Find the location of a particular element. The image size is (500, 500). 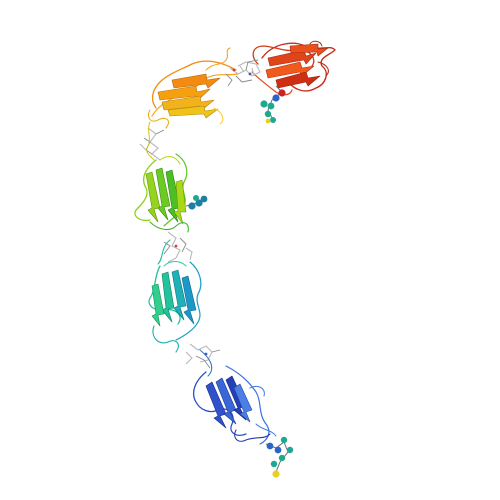

glycan-middle is located at coordinates (196, 202).